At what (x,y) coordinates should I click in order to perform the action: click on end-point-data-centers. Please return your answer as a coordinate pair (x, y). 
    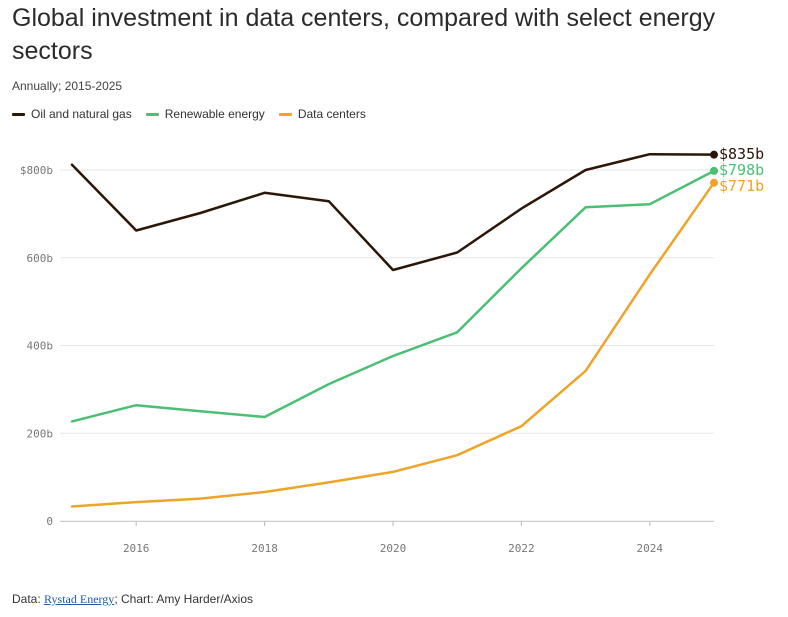
    Looking at the image, I should click on (714, 182).